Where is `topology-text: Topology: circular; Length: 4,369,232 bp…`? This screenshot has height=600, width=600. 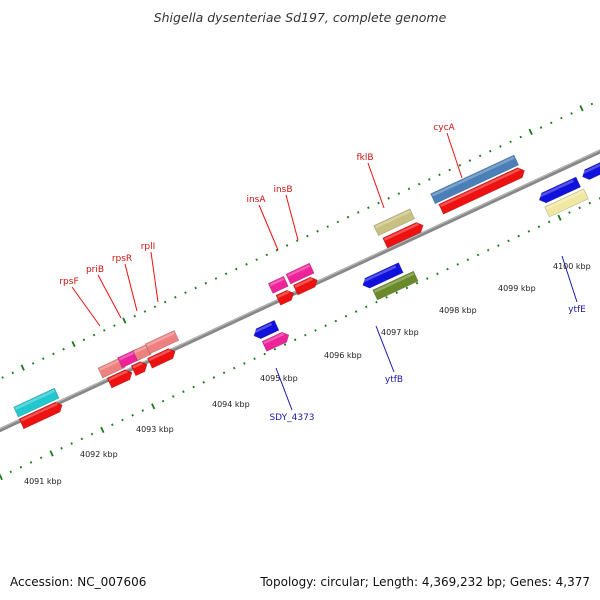
topology-text: Topology: circular; Length: 4,369,232 bp… is located at coordinates (424, 582).